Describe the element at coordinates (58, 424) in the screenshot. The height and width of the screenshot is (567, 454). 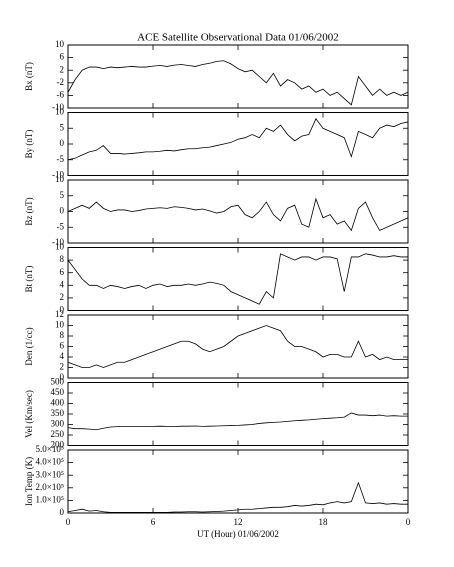
I see `y-tick-label: 300` at that location.